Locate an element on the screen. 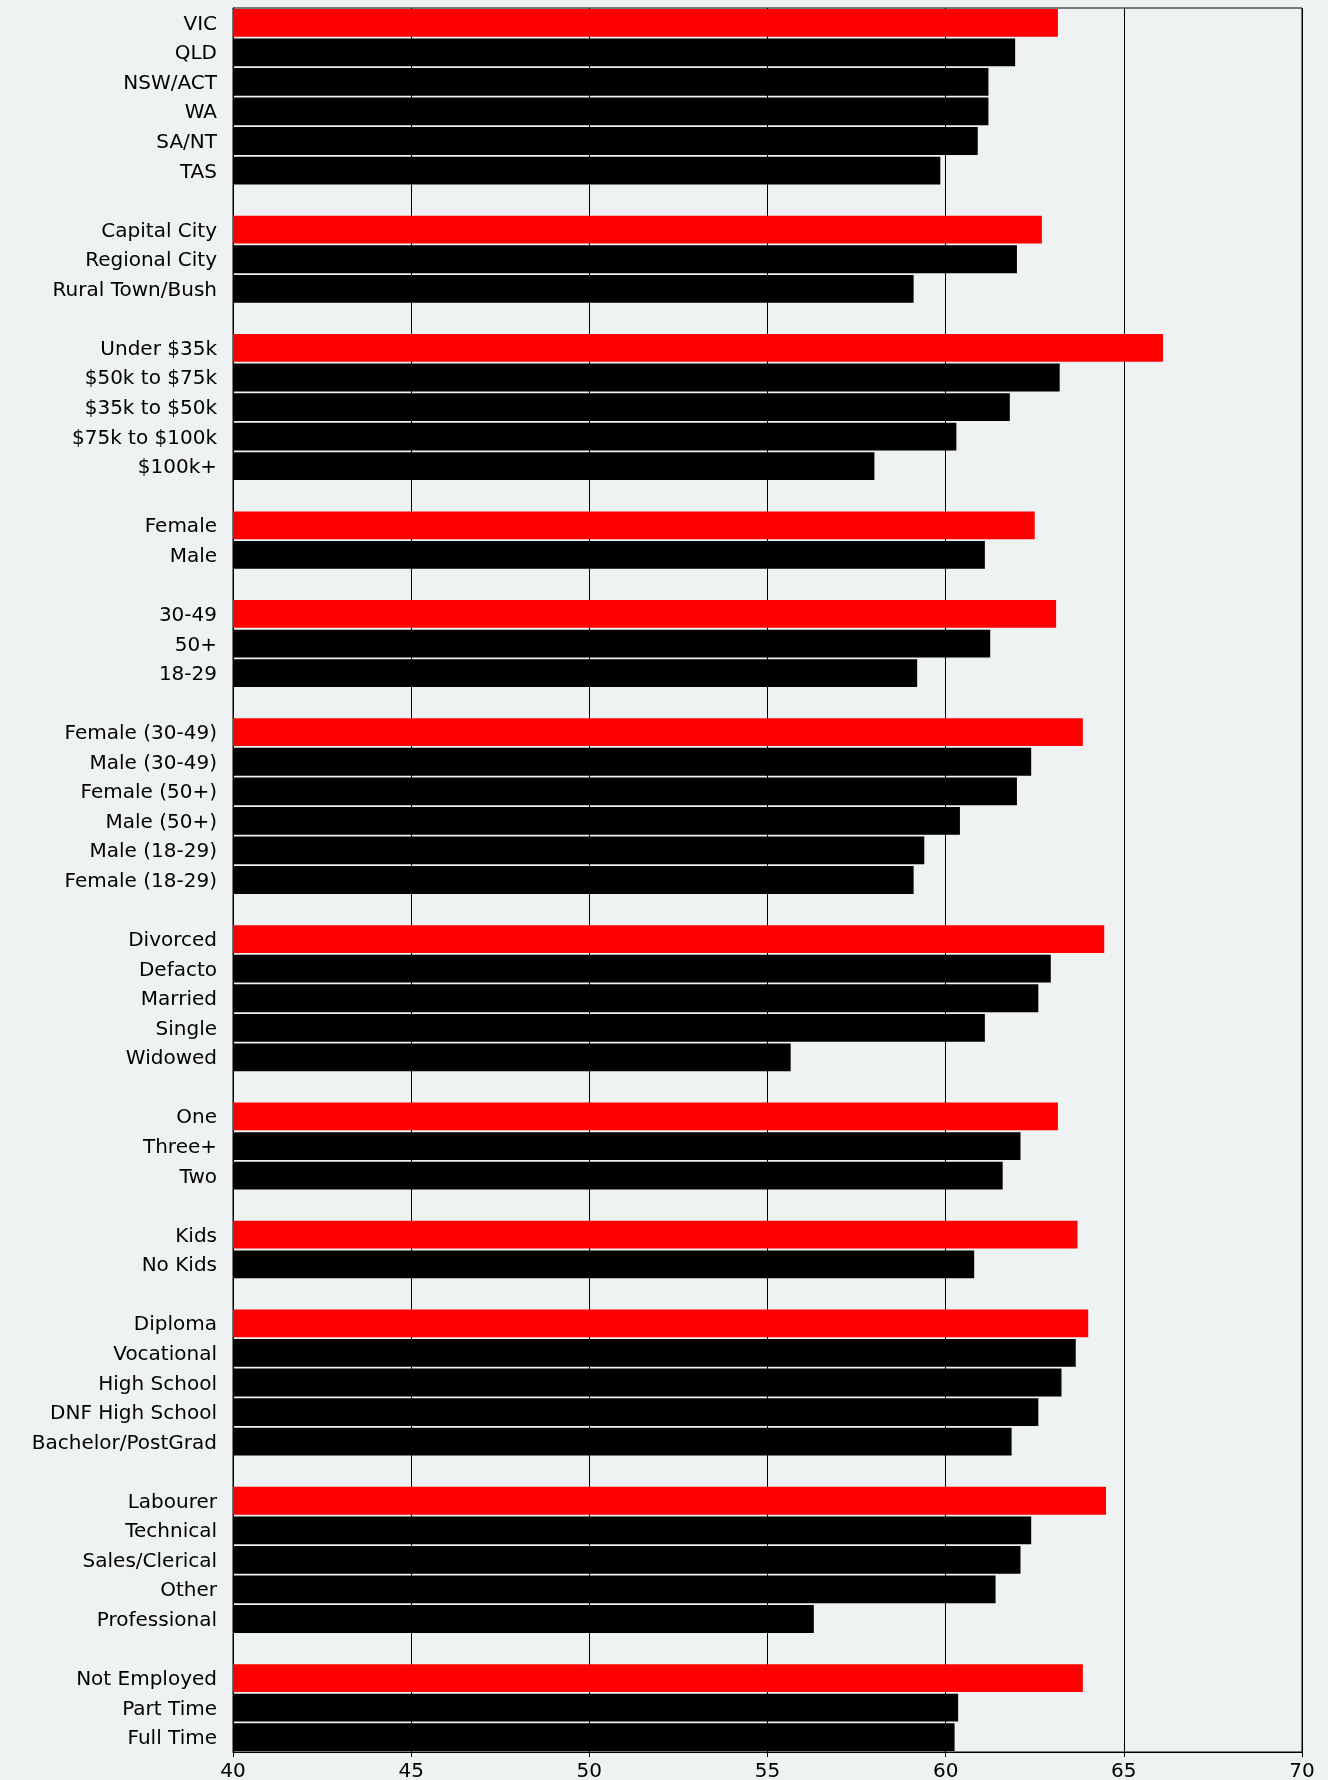 The width and height of the screenshot is (1328, 1780). y-tick-label: Divorced is located at coordinates (172, 939).